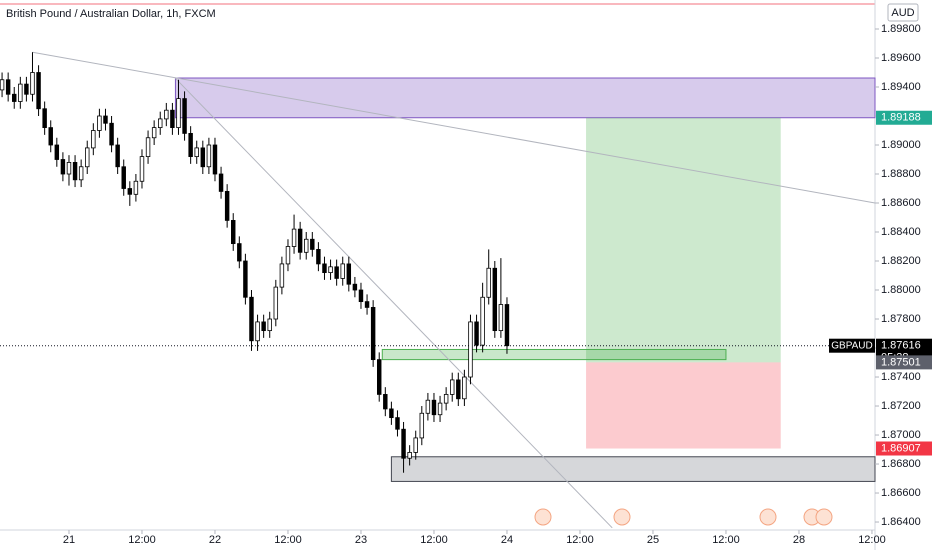 The width and height of the screenshot is (932, 550). I want to click on currency: AUD, so click(902, 13).